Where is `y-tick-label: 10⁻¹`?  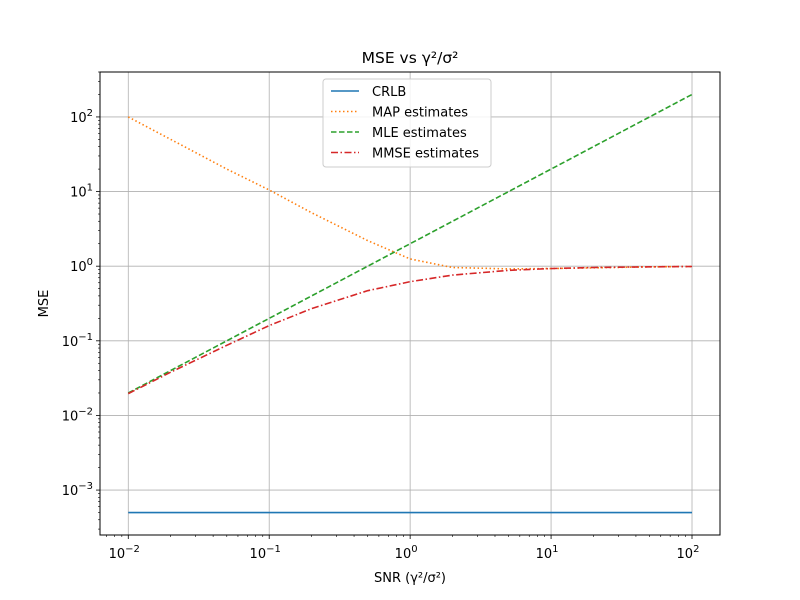
y-tick-label: 10⁻¹ is located at coordinates (77, 341).